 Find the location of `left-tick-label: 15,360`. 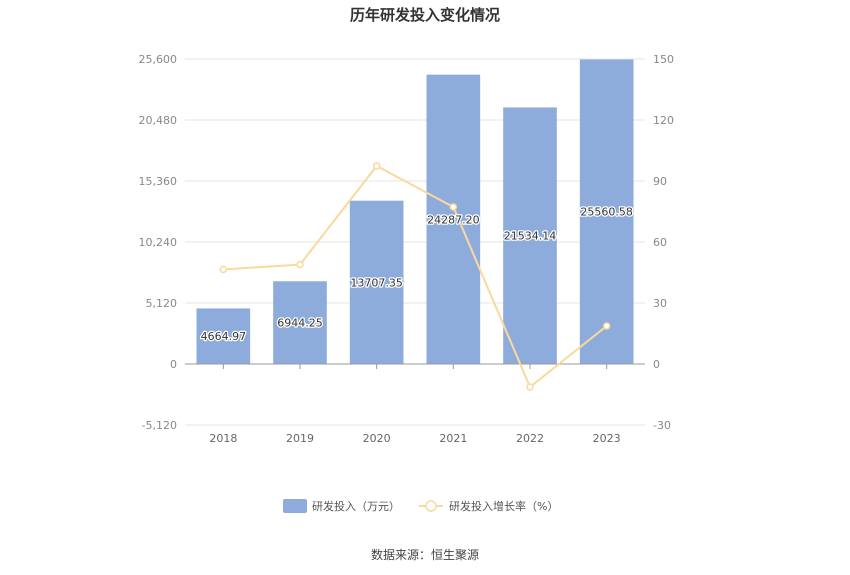

left-tick-label: 15,360 is located at coordinates (158, 181).